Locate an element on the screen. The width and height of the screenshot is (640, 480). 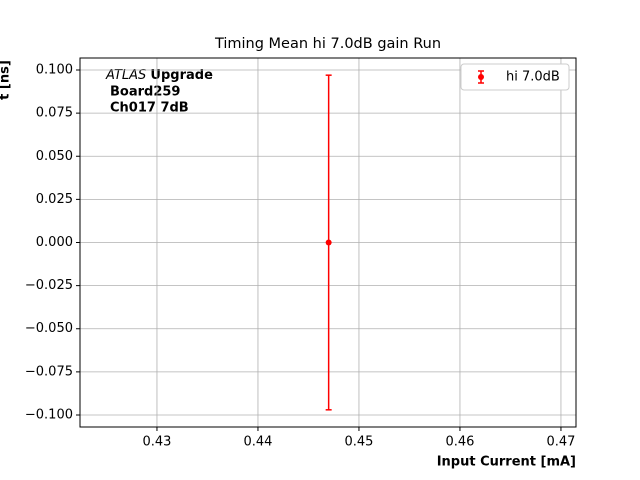
legend-label: hi 7.0dB is located at coordinates (533, 77).